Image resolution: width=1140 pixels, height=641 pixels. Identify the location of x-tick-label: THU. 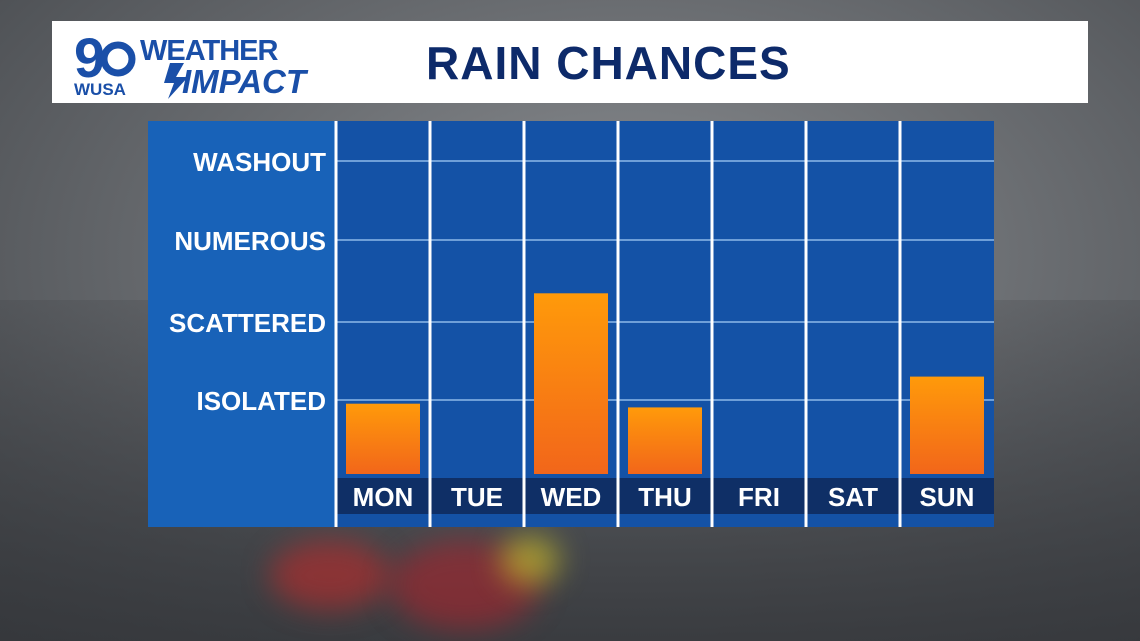
(664, 497).